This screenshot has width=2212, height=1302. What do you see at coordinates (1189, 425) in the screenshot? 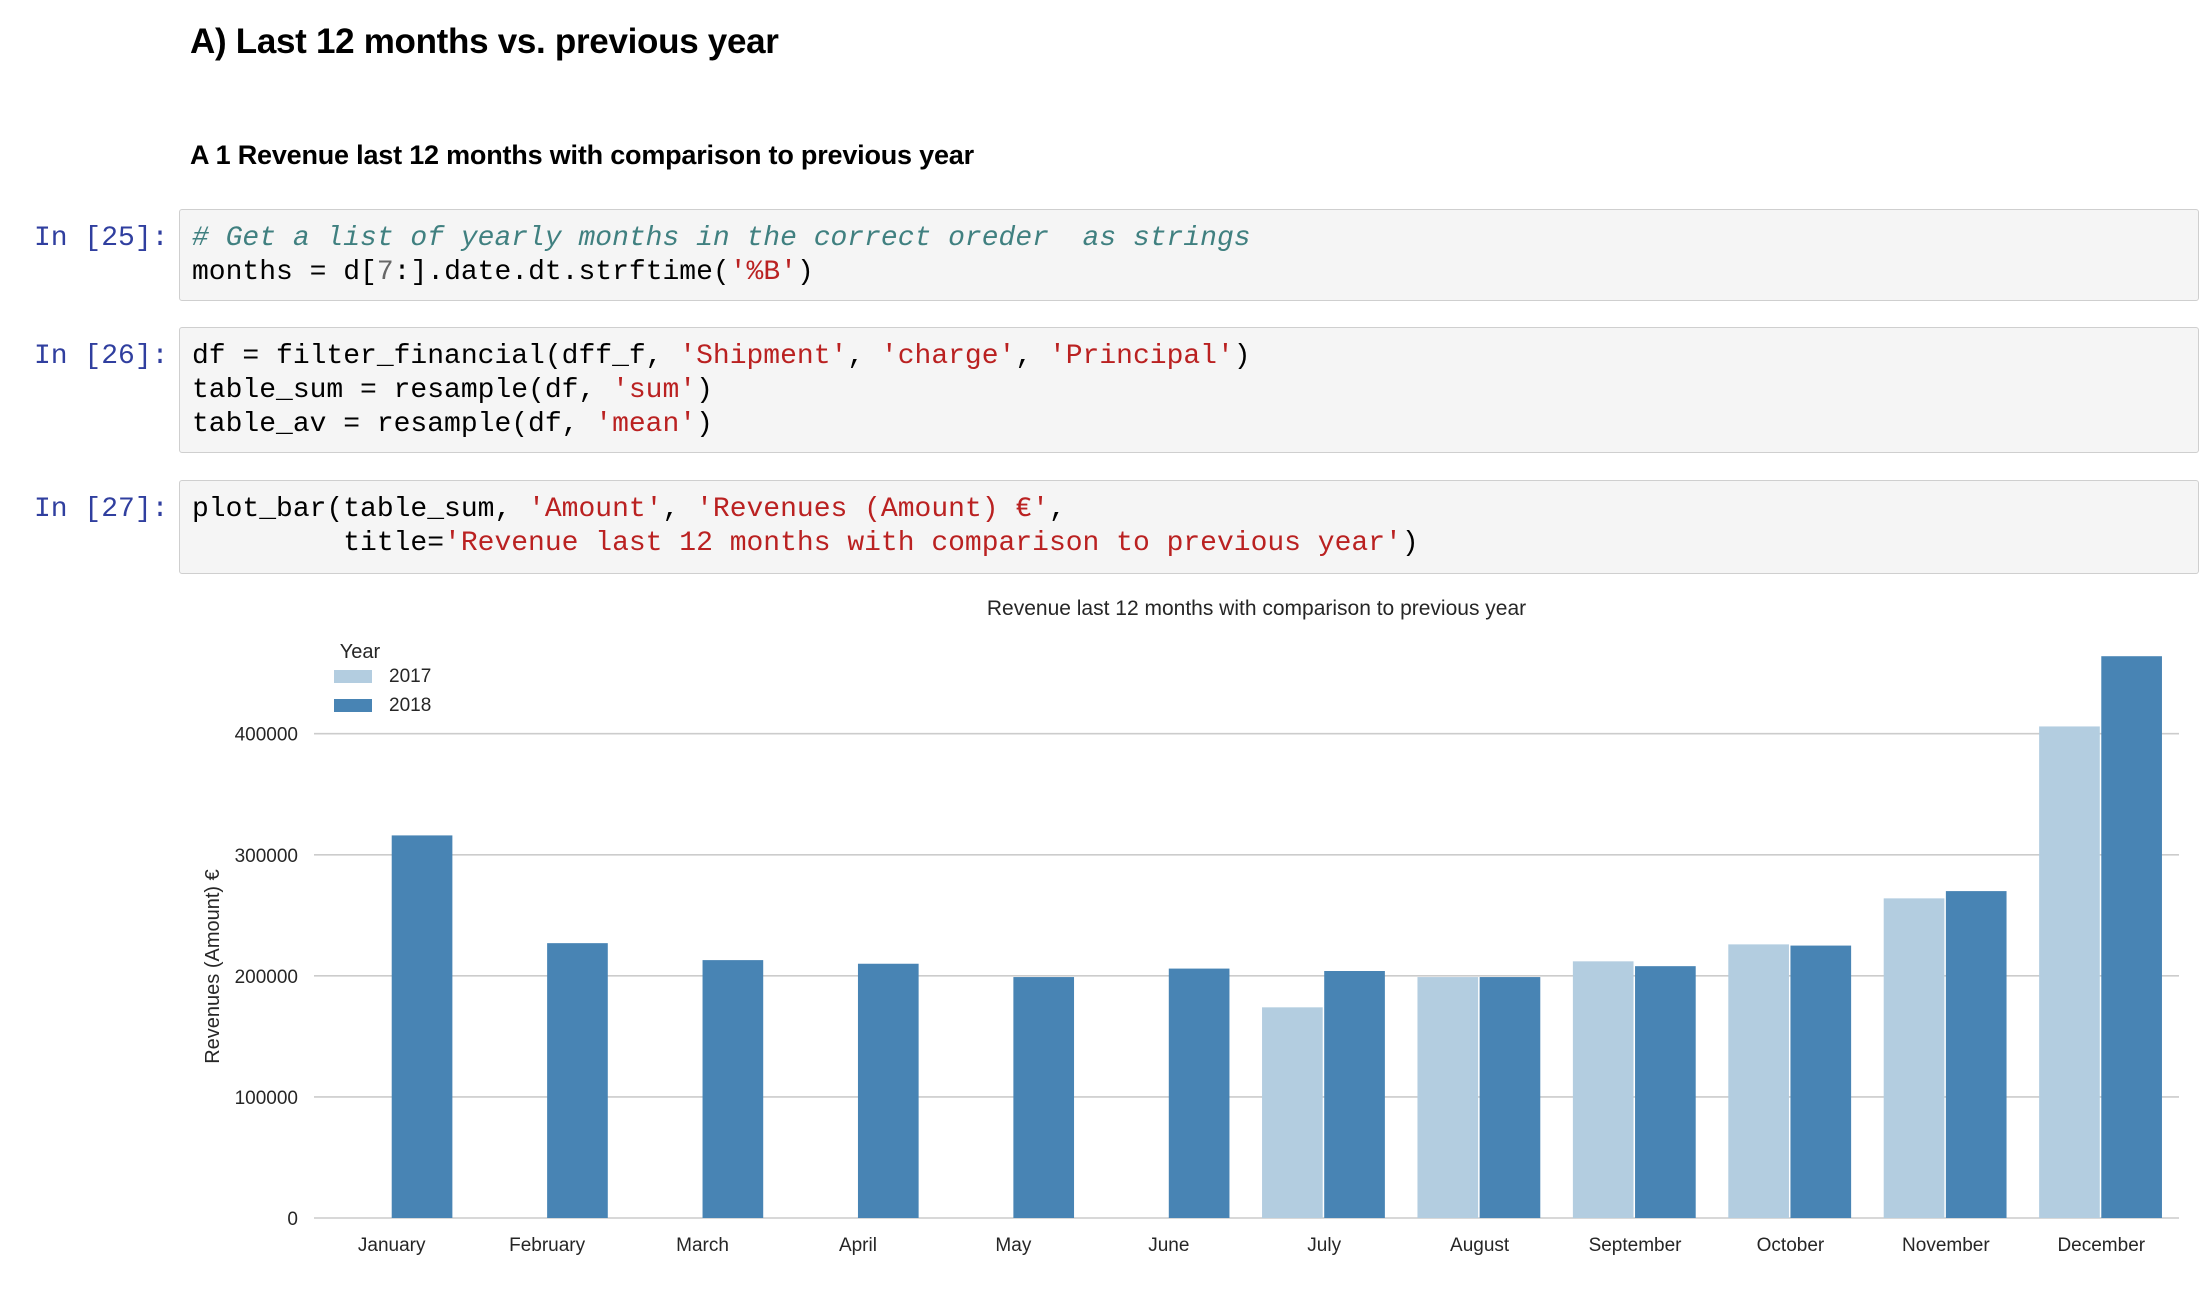
I see `code-line: table_av = resample(df, 'mean')` at bounding box center [1189, 425].